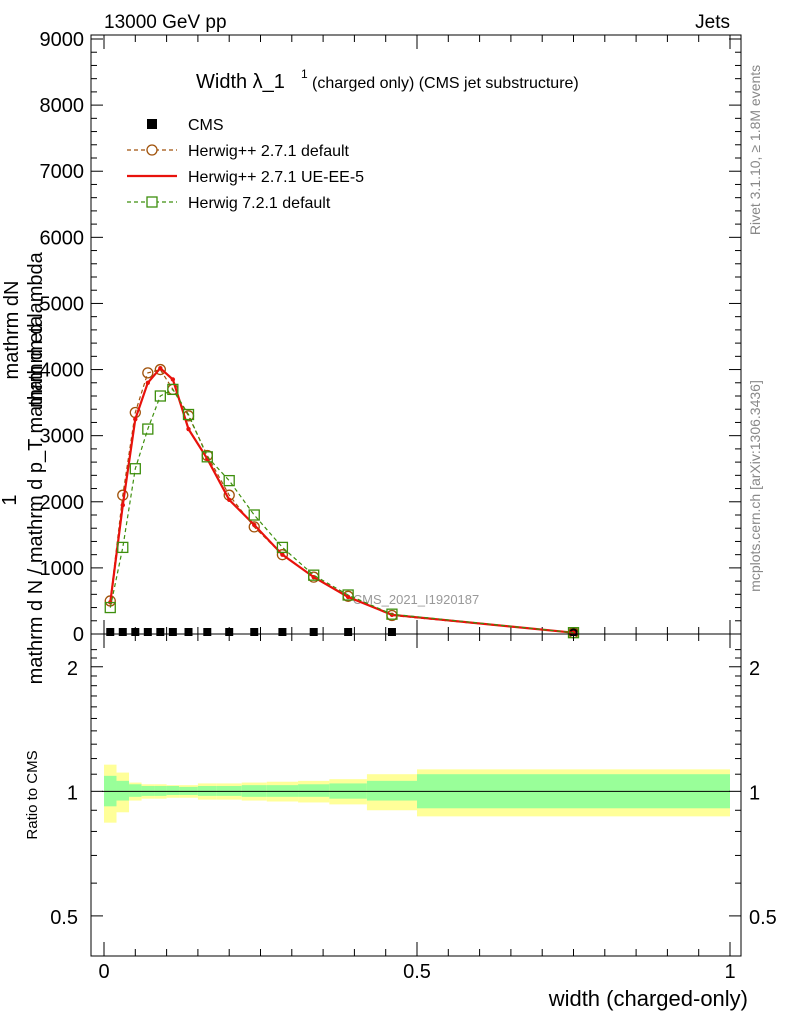 This screenshot has width=786, height=1024. What do you see at coordinates (78, 635) in the screenshot?
I see `main-y-tick-label: 0` at bounding box center [78, 635].